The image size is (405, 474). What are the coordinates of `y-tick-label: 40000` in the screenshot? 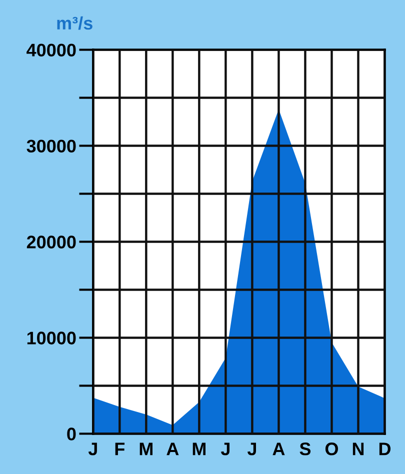 It's located at (51, 50).